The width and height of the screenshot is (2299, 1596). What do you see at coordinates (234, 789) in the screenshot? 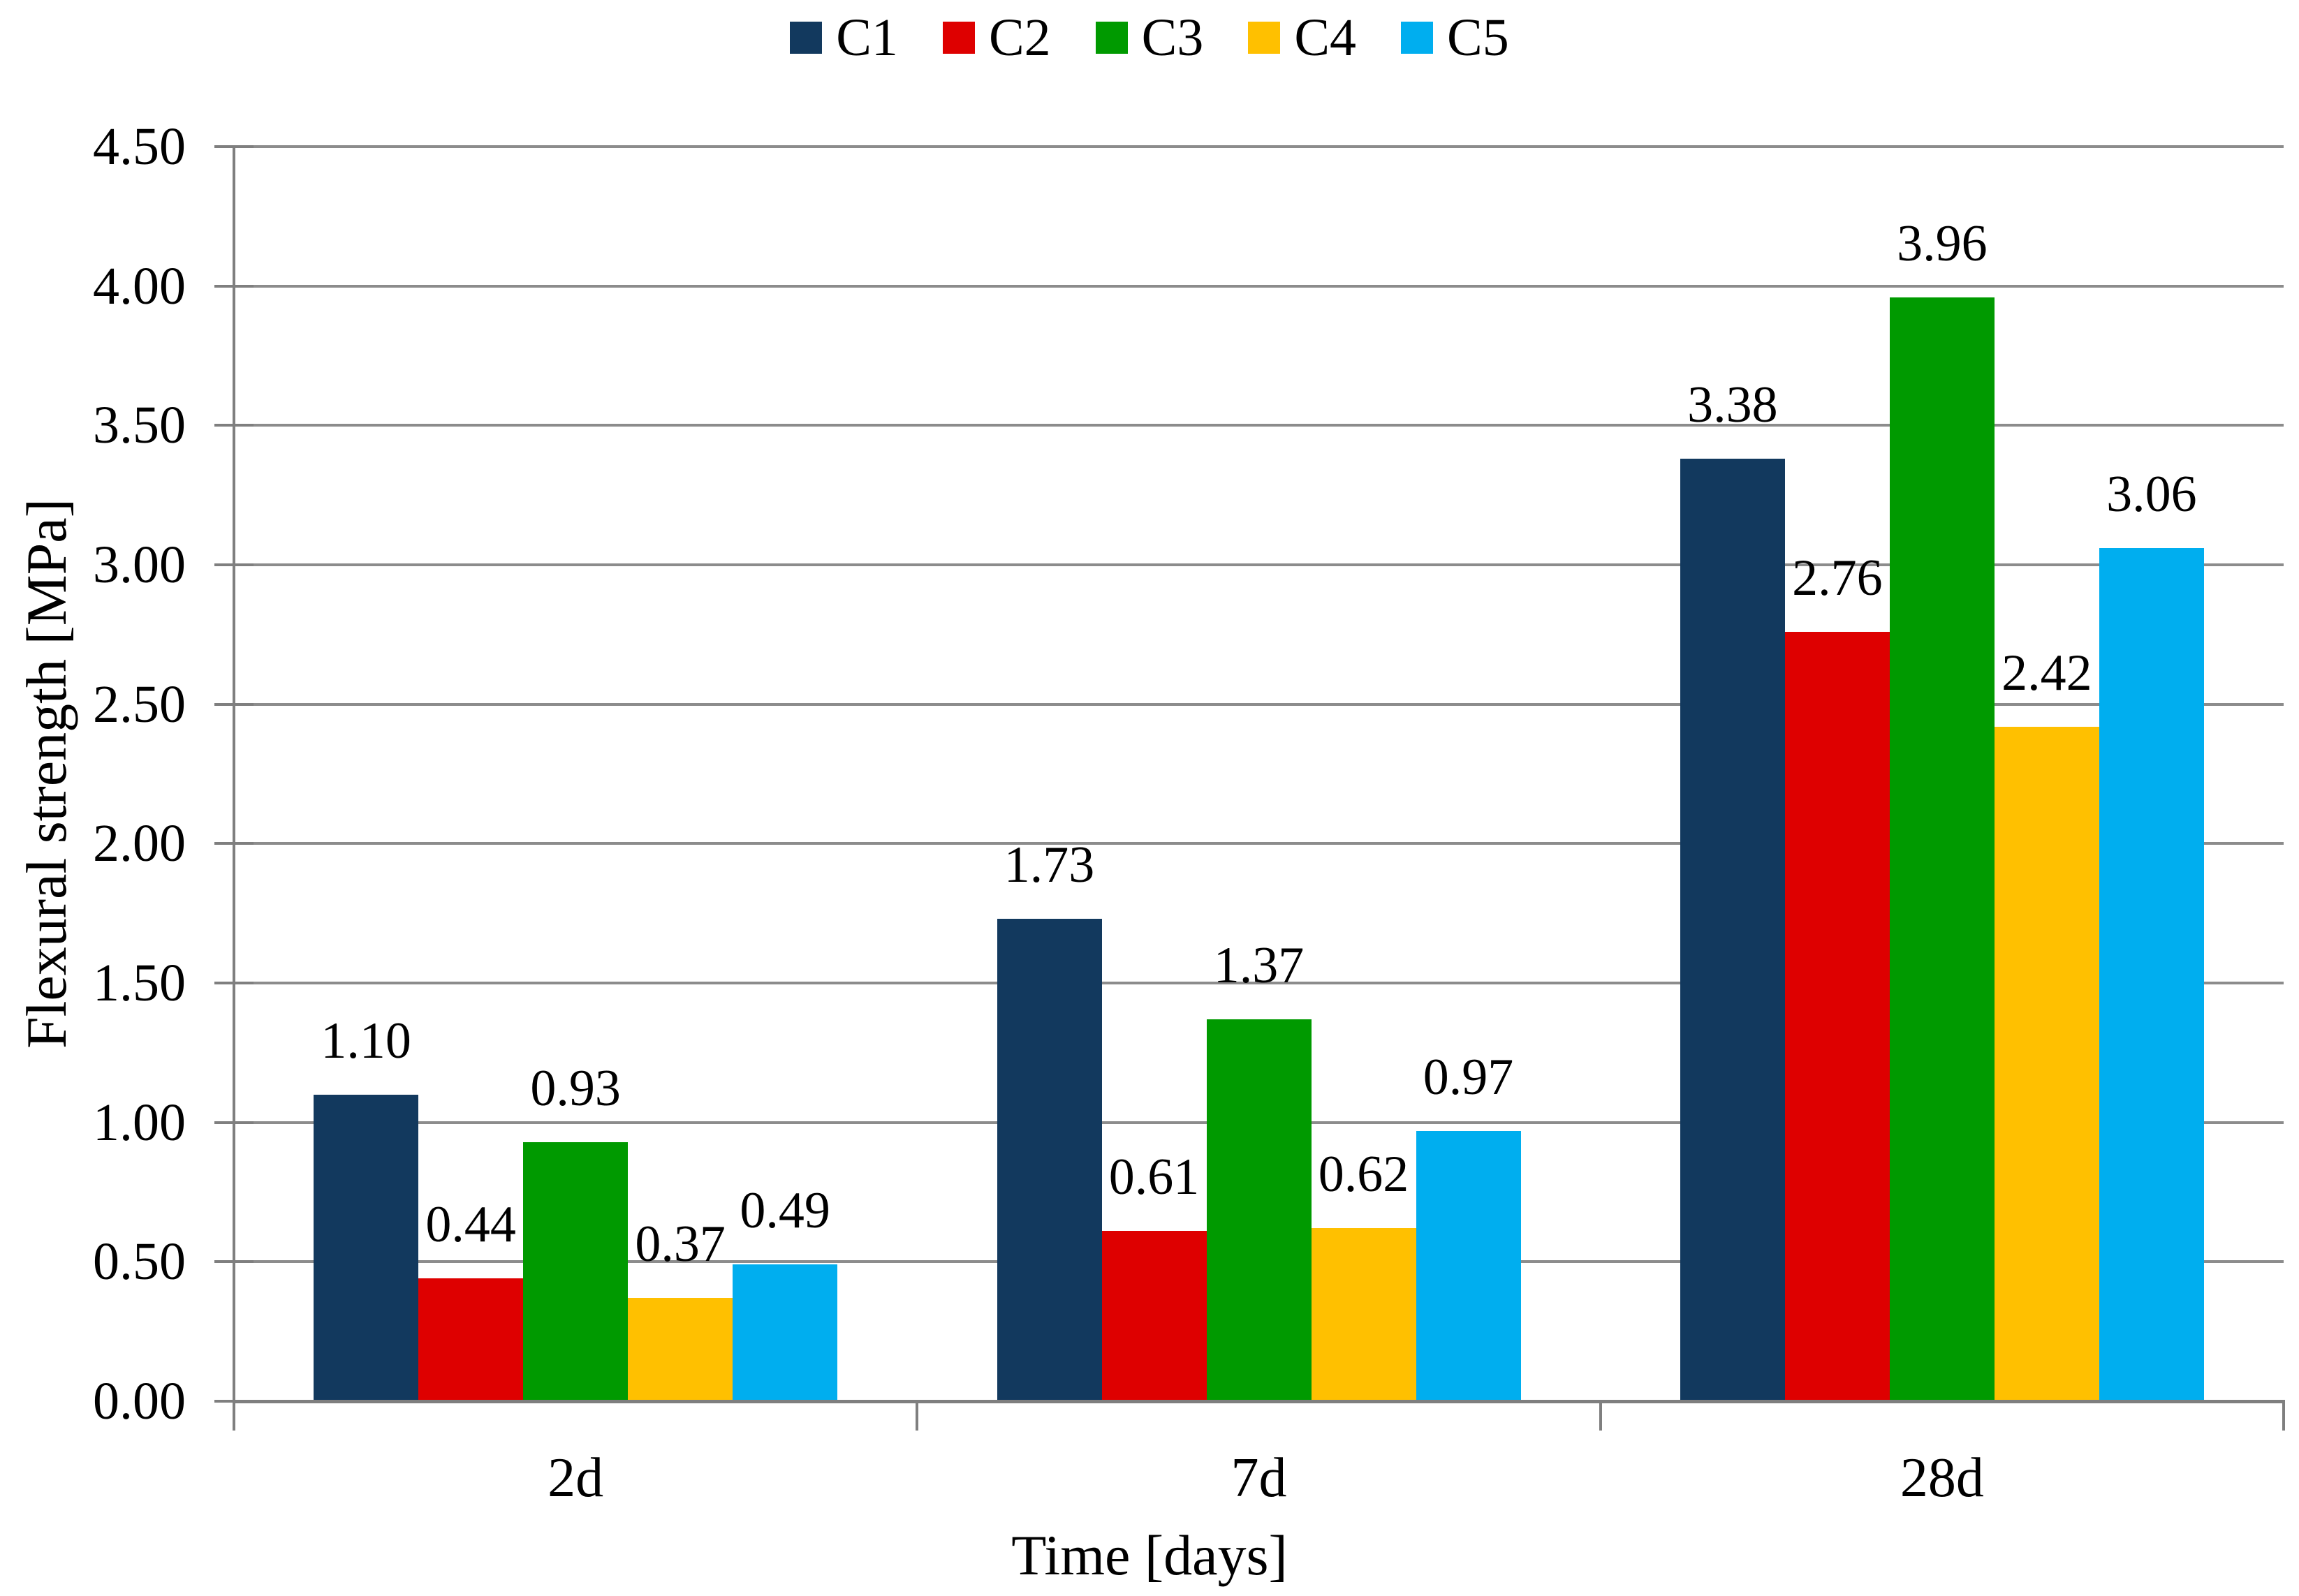
I see `y-axis-line` at bounding box center [234, 789].